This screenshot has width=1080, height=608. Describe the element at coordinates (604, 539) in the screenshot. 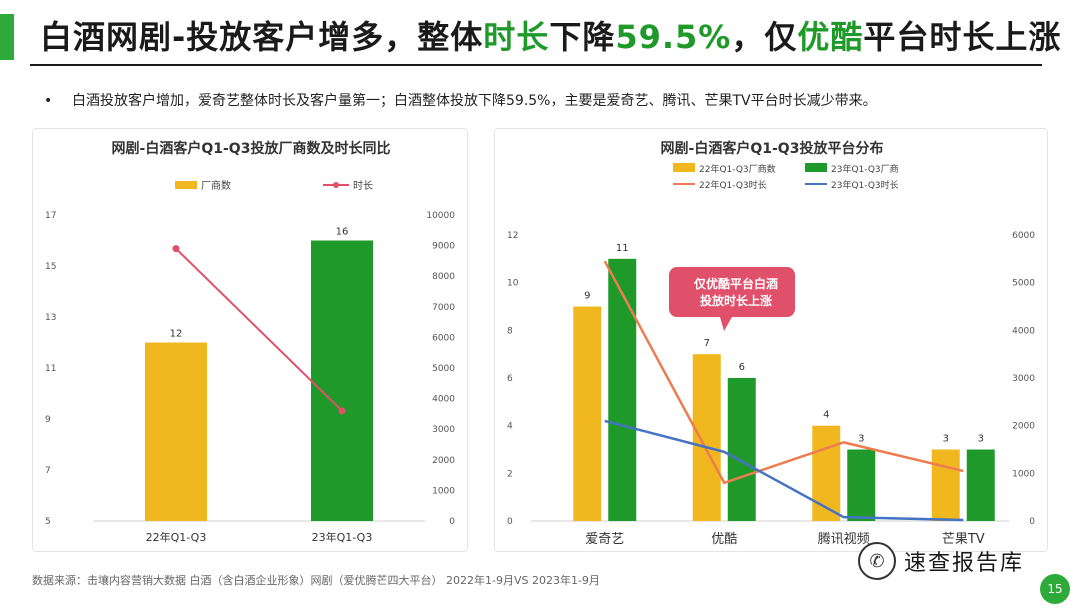

I see `x-tick-label: 爱奇艺` at that location.